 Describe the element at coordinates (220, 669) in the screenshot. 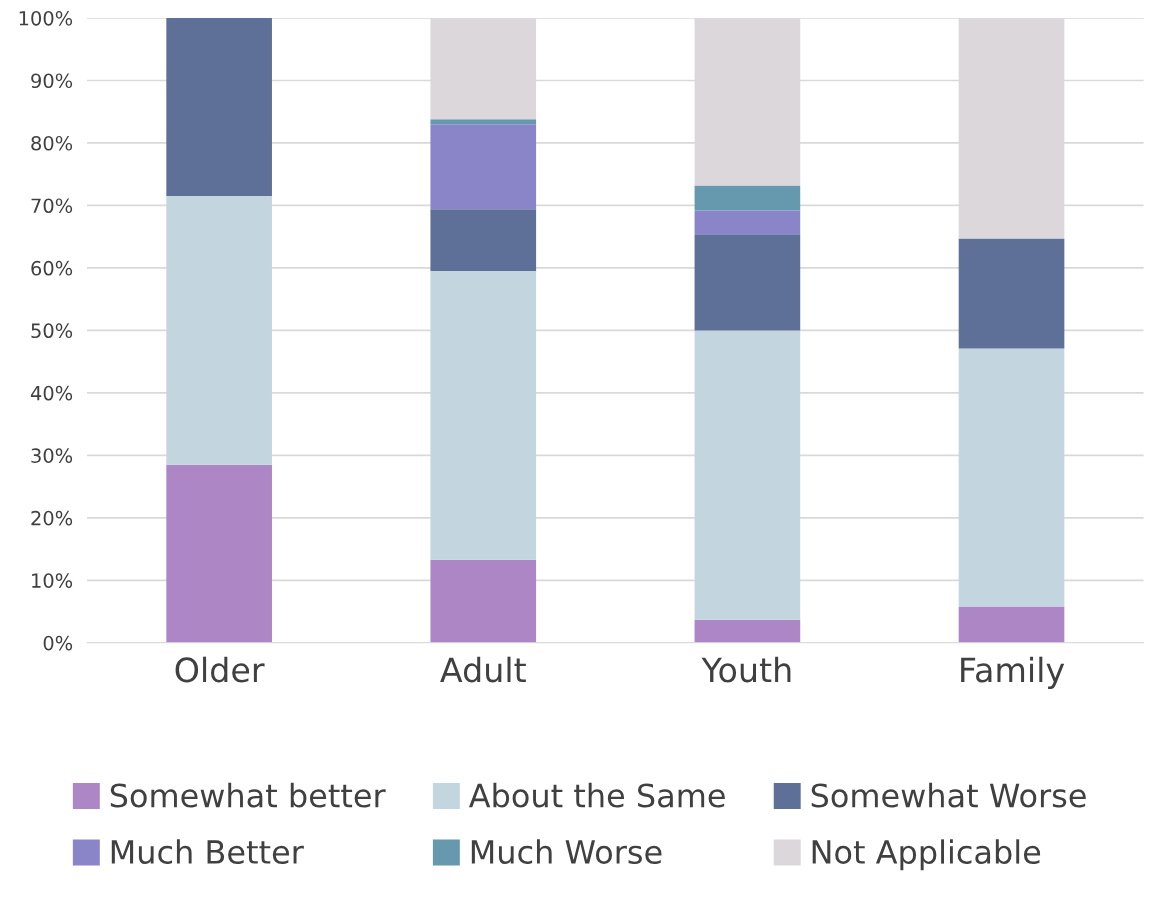

I see `x-tick-label: Older` at that location.